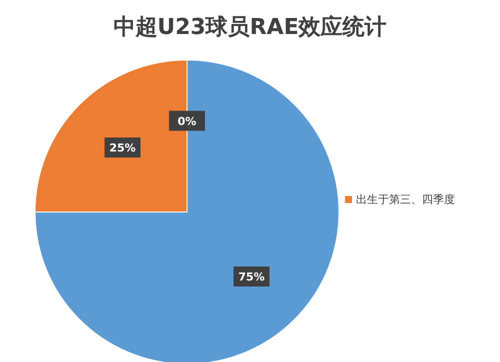 The height and width of the screenshot is (362, 500). Describe the element at coordinates (122, 148) in the screenshot. I see `data-label: 25%` at that location.